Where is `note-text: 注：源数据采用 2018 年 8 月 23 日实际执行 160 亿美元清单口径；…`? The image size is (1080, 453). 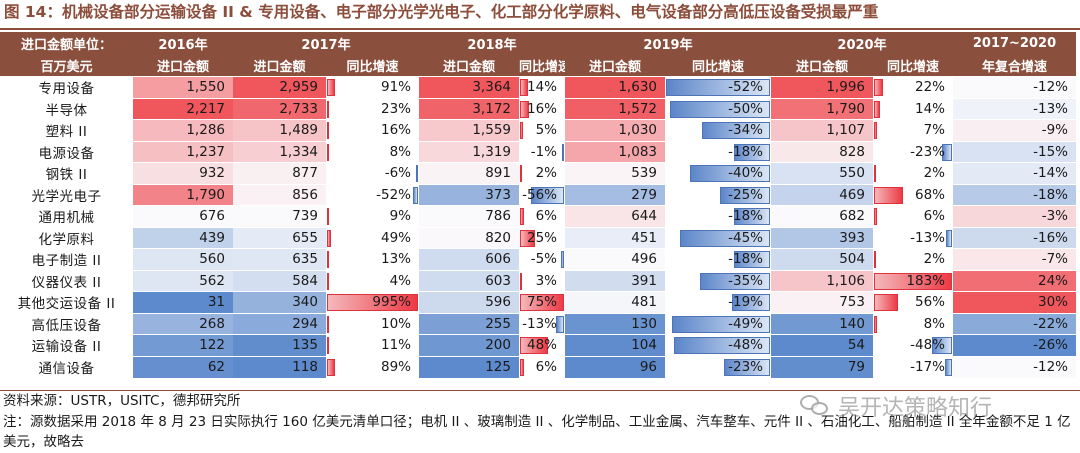
note-text: 注：源数据采用 2018 年 8 月 23 日实际执行 160 亿美元清单口径；… is located at coordinates (537, 432).